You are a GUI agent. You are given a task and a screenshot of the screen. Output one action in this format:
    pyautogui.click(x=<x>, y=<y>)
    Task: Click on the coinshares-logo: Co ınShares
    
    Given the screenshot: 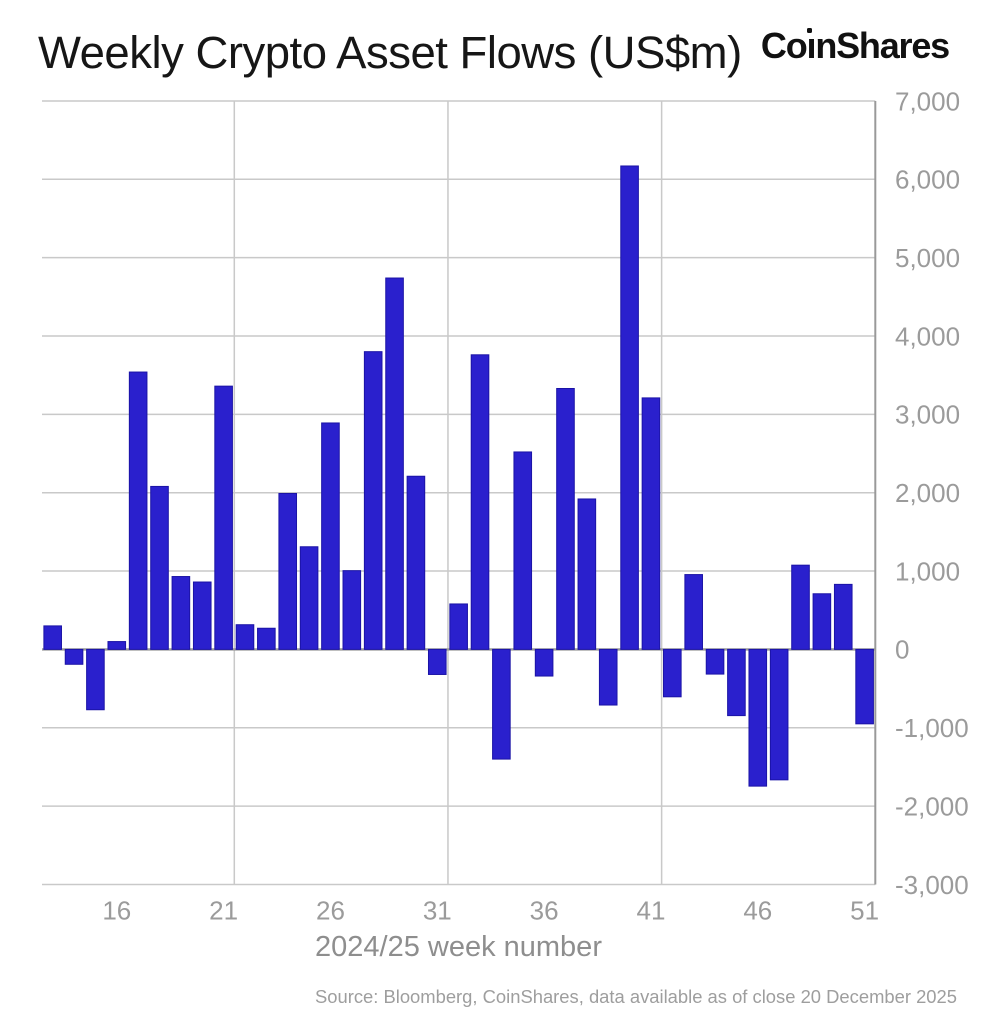 What is the action you would take?
    pyautogui.click(x=855, y=45)
    